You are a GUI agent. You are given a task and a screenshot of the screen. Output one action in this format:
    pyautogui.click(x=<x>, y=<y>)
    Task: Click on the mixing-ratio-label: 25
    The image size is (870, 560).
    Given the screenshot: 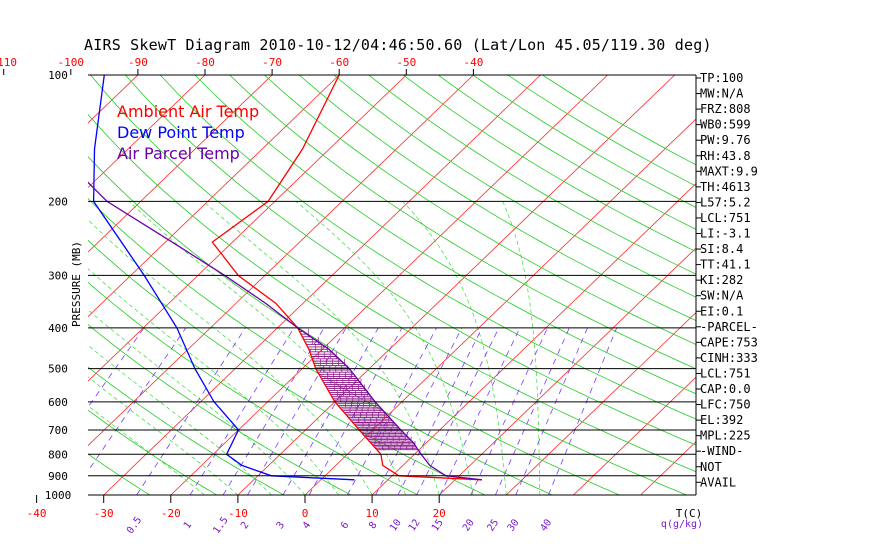 What is the action you would take?
    pyautogui.click(x=493, y=525)
    